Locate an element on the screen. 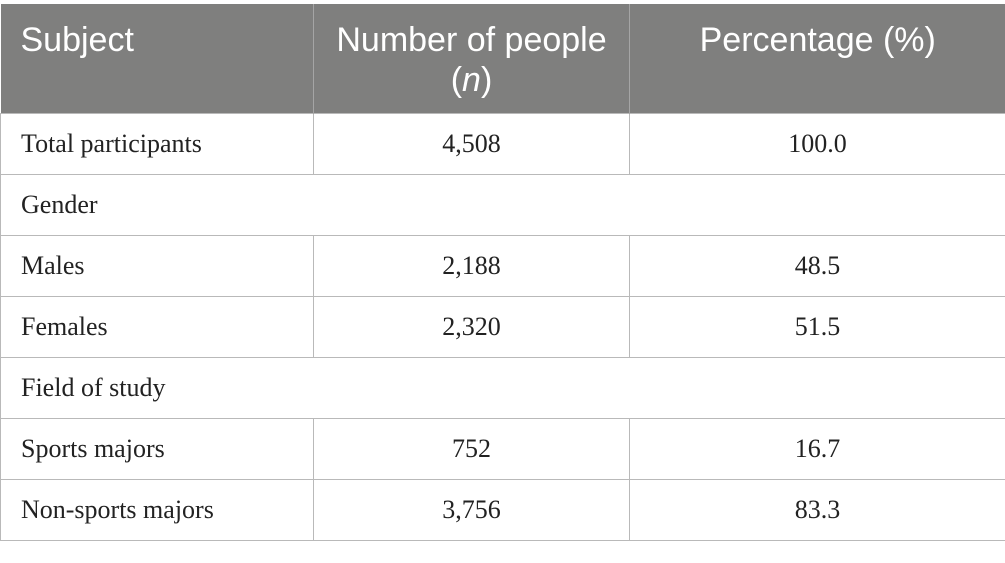 This screenshot has height=563, width=1005. cell: 16.7 is located at coordinates (817, 449).